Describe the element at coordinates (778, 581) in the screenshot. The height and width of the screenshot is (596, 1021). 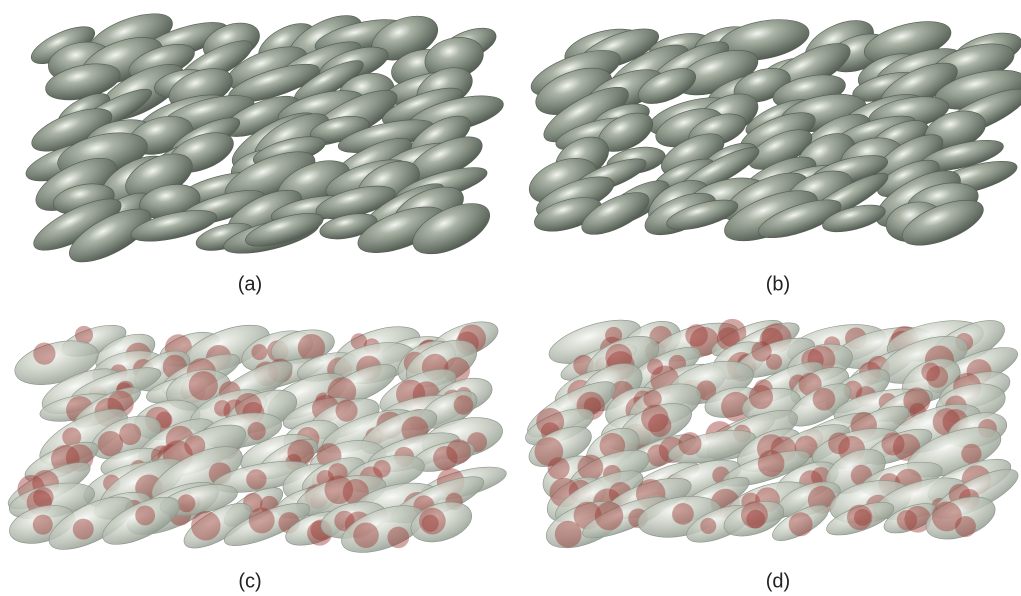
I see `panel-label: (d)` at that location.